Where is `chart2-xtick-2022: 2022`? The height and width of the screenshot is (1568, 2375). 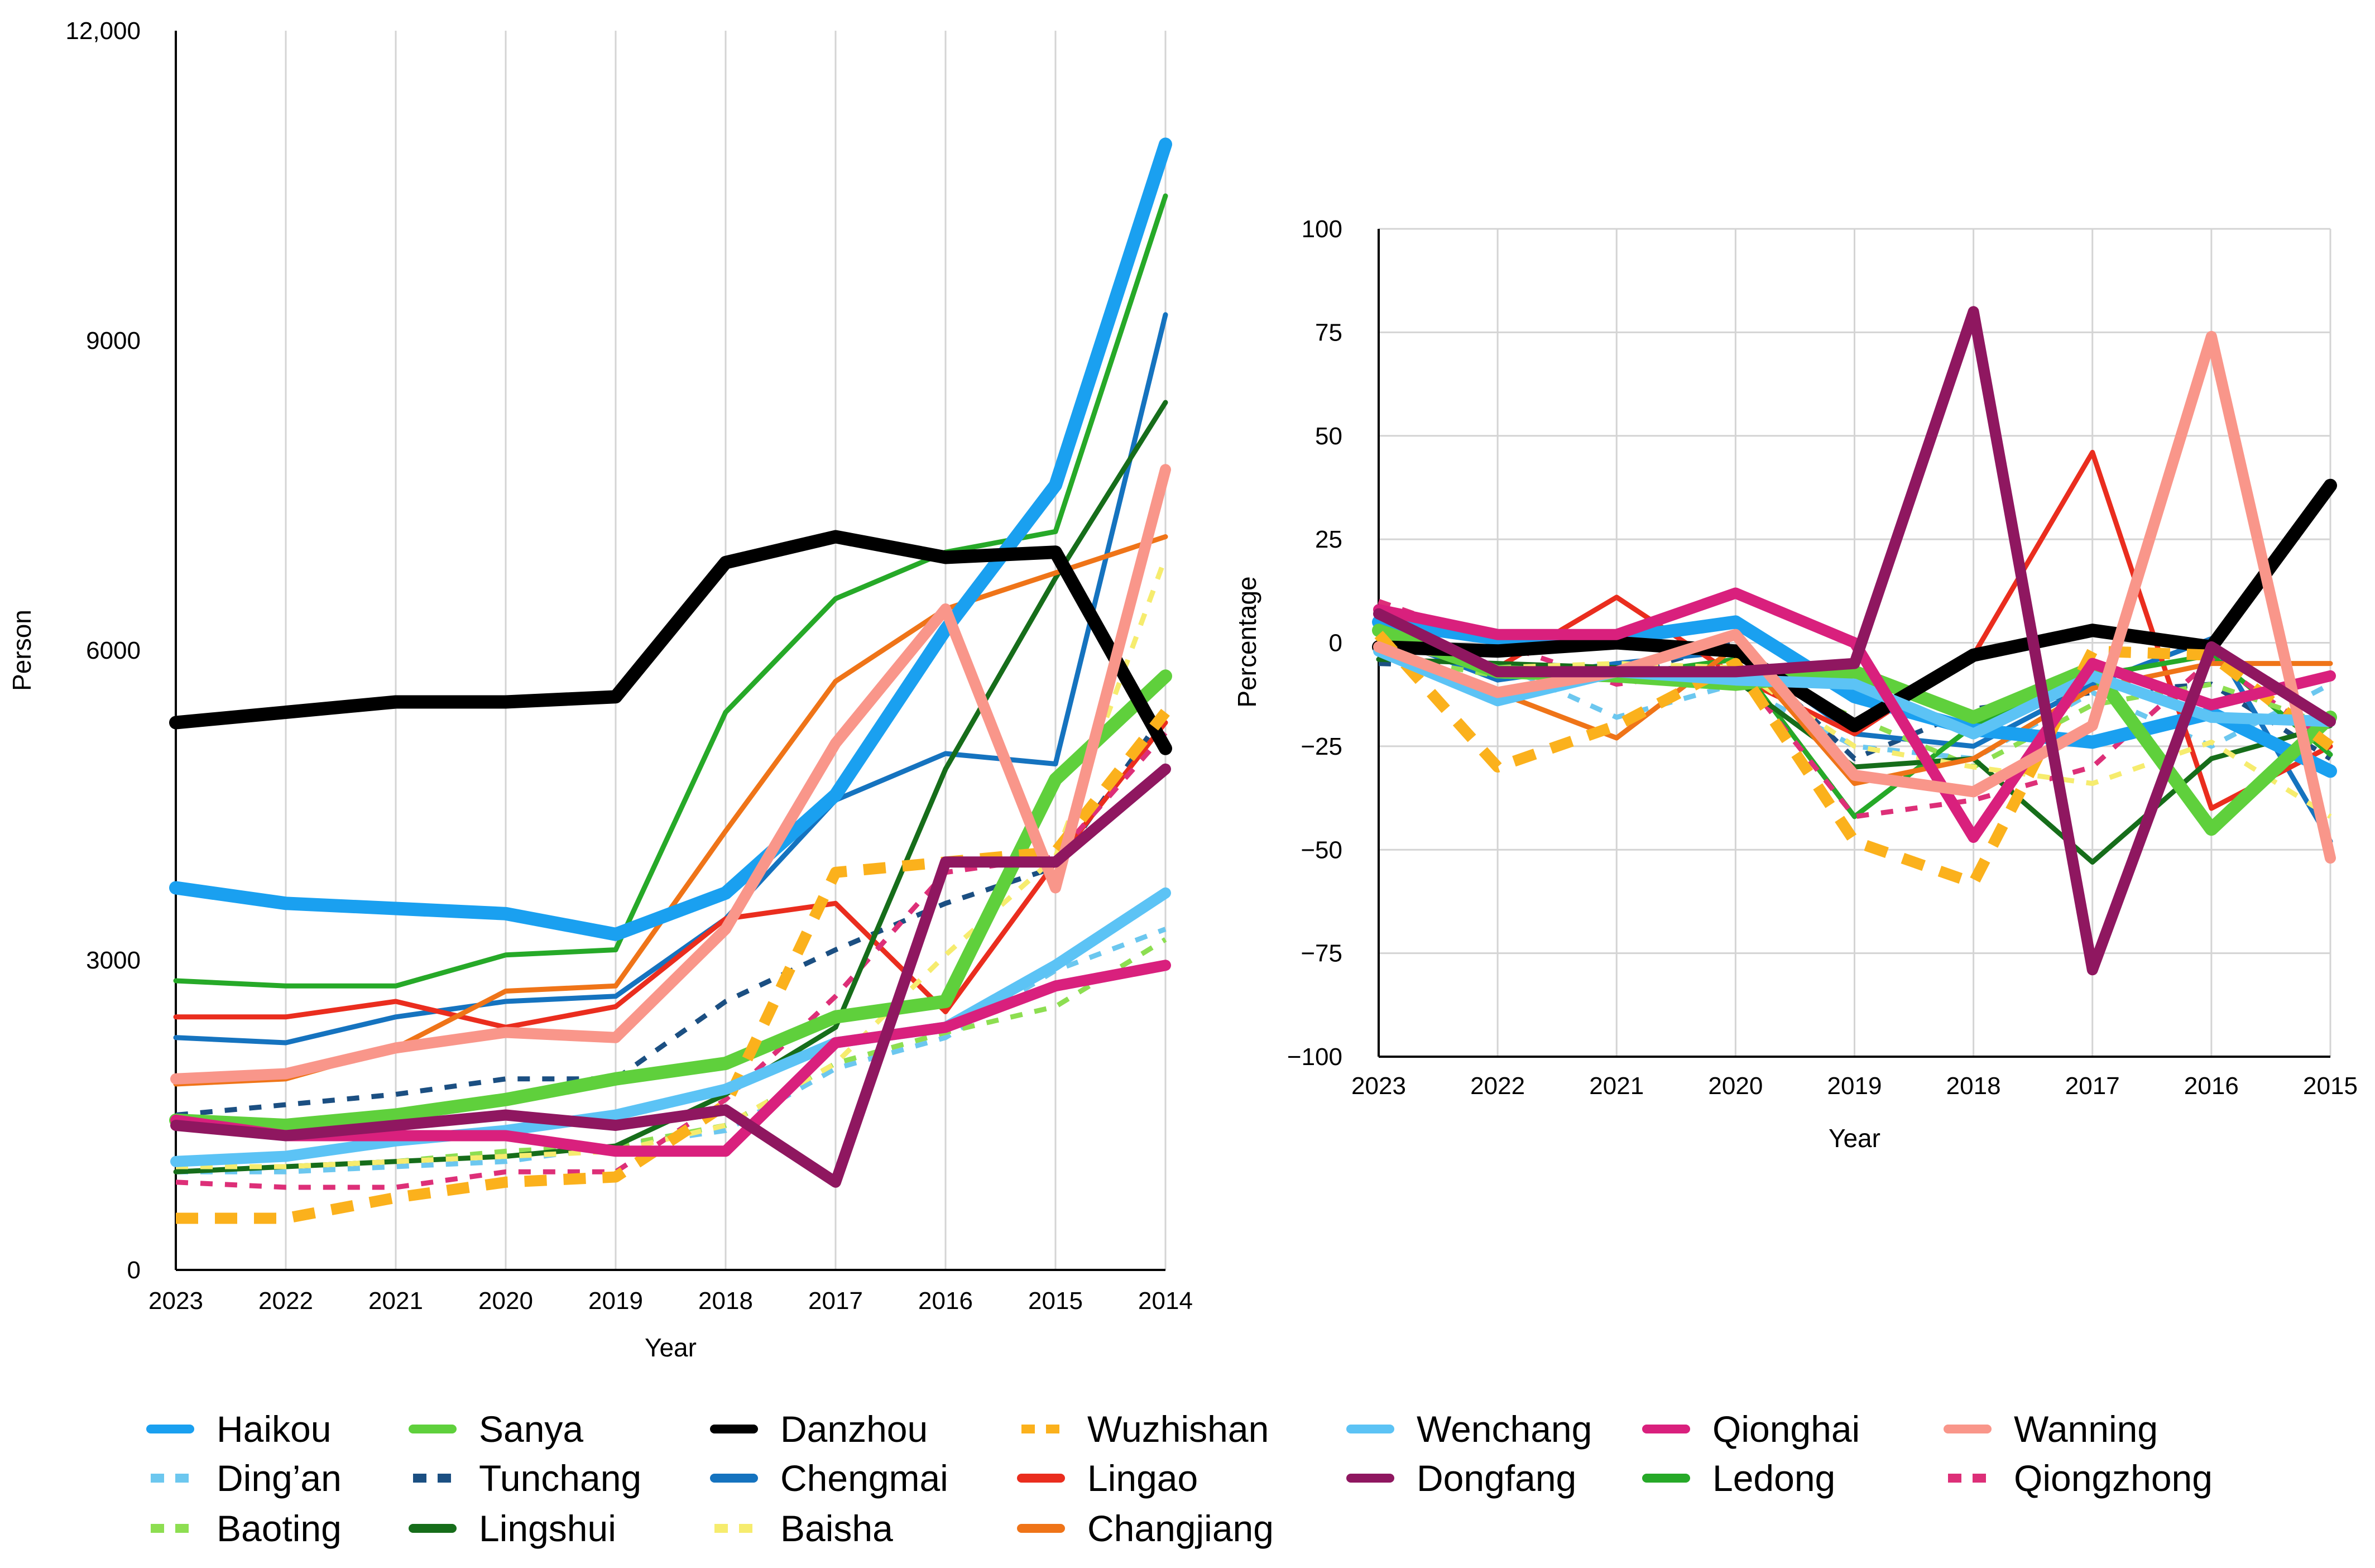
chart2-xtick-2022: 2022 is located at coordinates (1498, 1086).